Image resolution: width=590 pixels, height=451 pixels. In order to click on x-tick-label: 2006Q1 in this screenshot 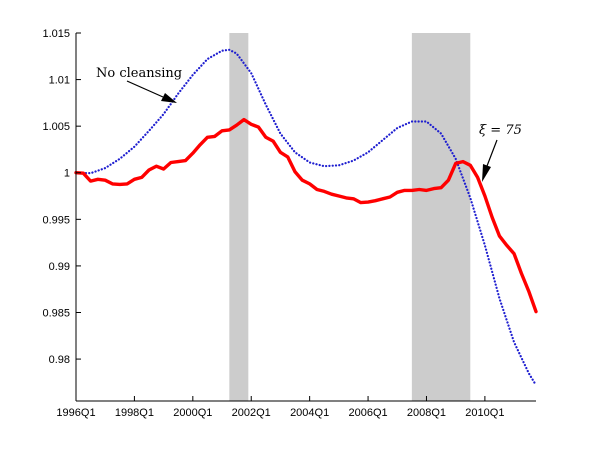, I will do `click(367, 413)`.